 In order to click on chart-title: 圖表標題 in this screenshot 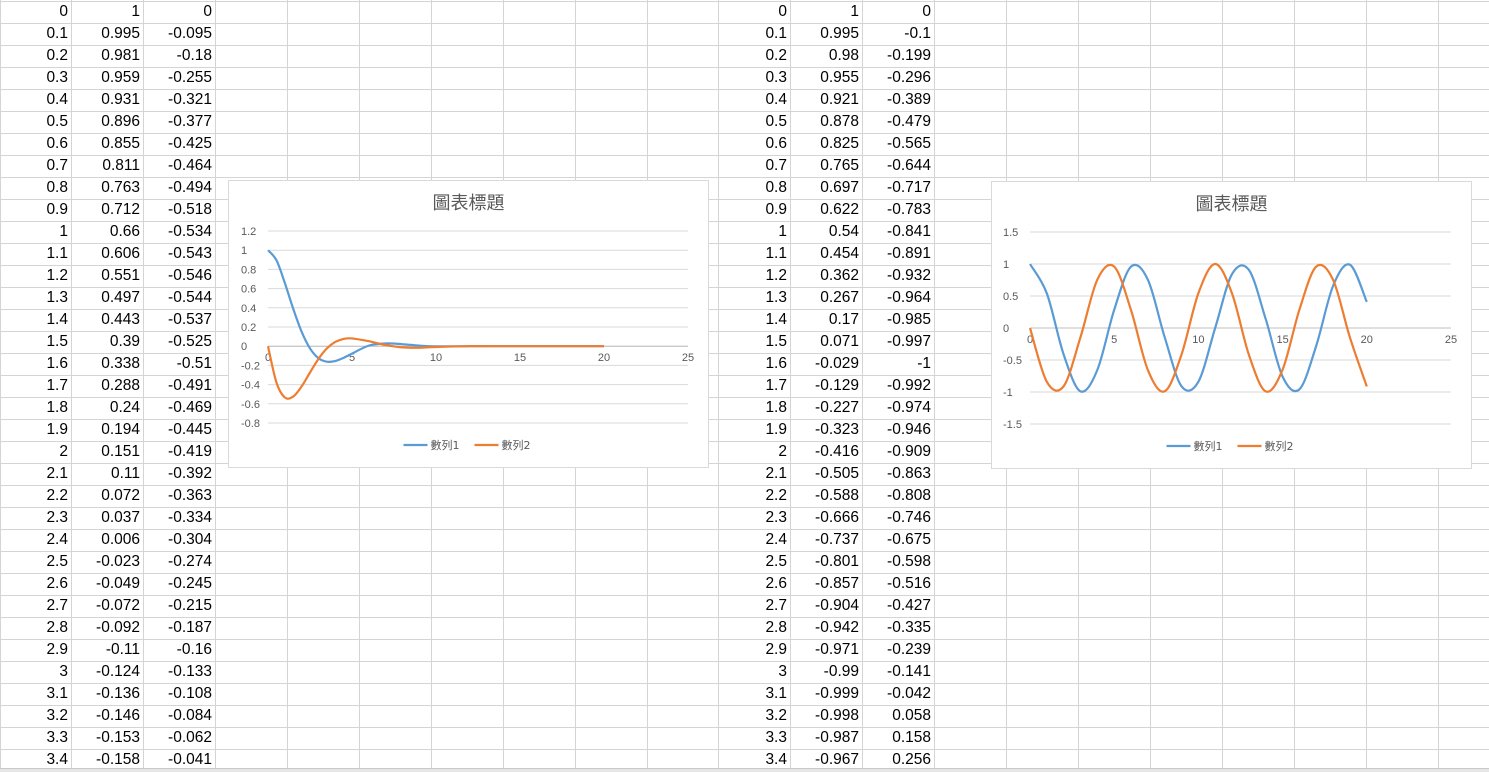, I will do `click(1232, 204)`.